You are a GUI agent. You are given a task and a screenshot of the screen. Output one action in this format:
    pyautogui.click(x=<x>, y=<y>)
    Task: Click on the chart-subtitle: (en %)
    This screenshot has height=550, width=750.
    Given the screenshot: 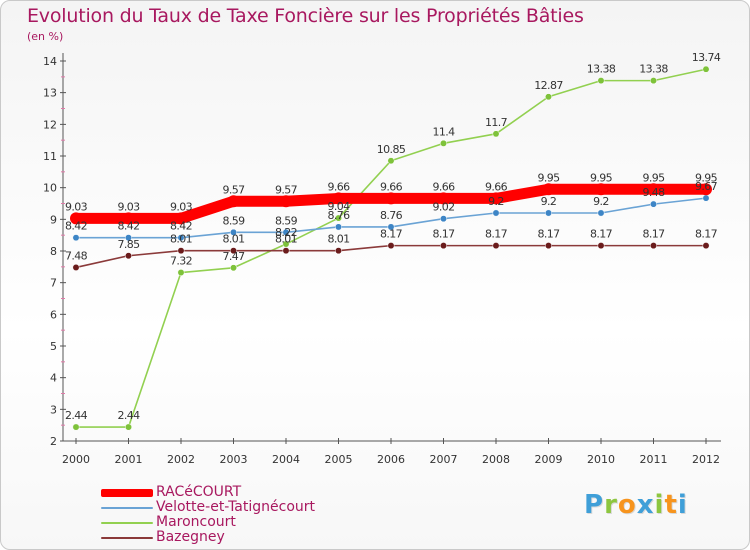 What is the action you would take?
    pyautogui.click(x=45, y=36)
    